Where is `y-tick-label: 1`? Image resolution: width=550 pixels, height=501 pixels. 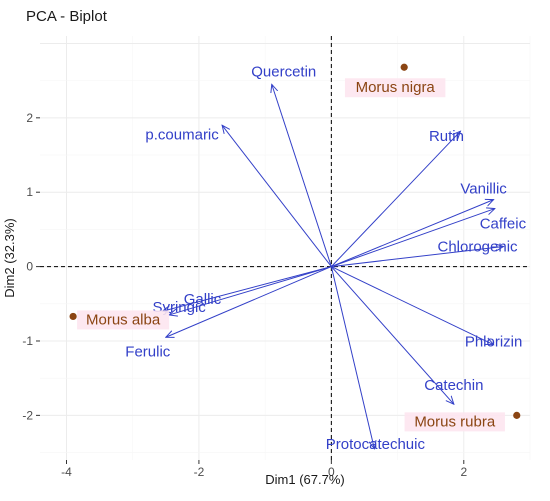
y-tick-label: 1 is located at coordinates (29, 192).